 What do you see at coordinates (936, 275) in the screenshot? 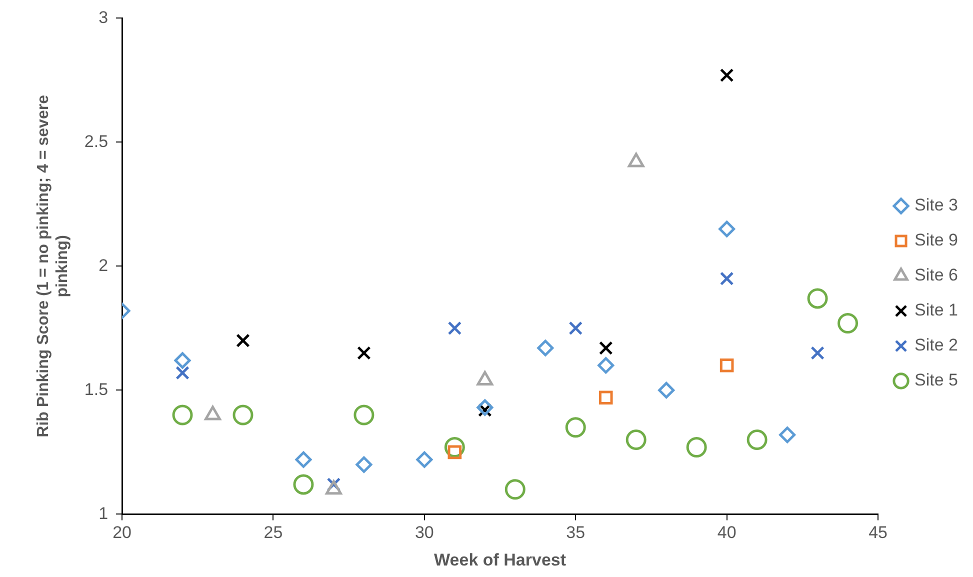
I see `legend-label: Site 6` at bounding box center [936, 275].